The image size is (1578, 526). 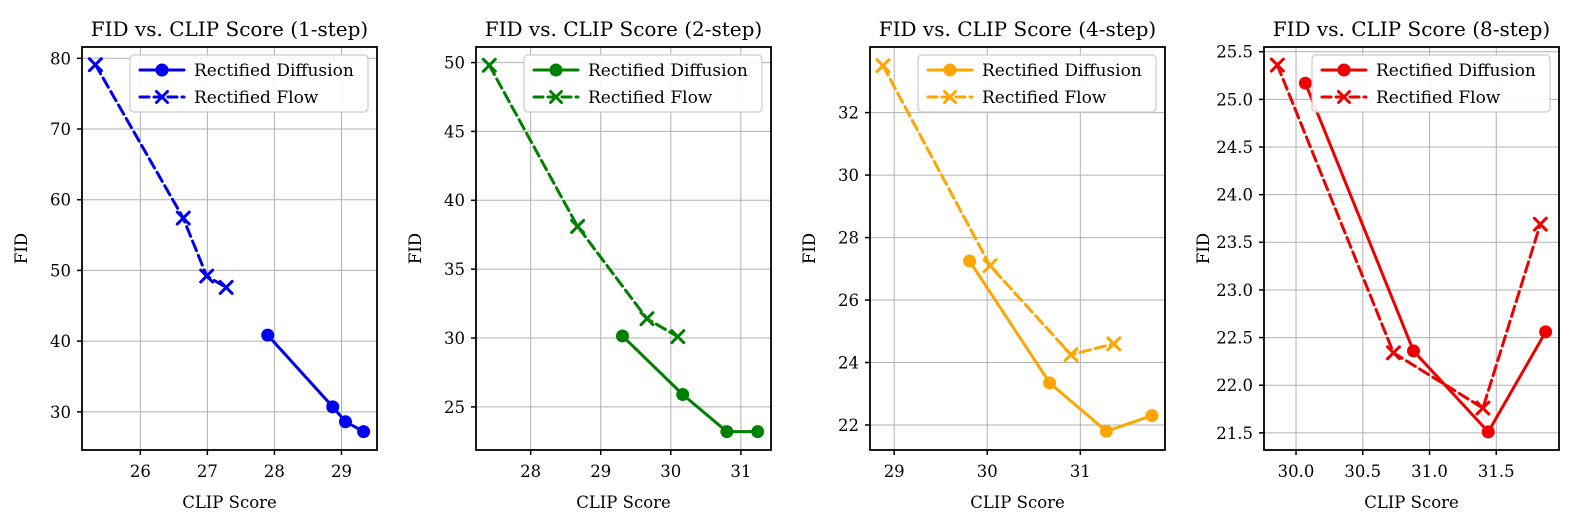 What do you see at coordinates (1080, 471) in the screenshot?
I see `x-tick-label: 31` at bounding box center [1080, 471].